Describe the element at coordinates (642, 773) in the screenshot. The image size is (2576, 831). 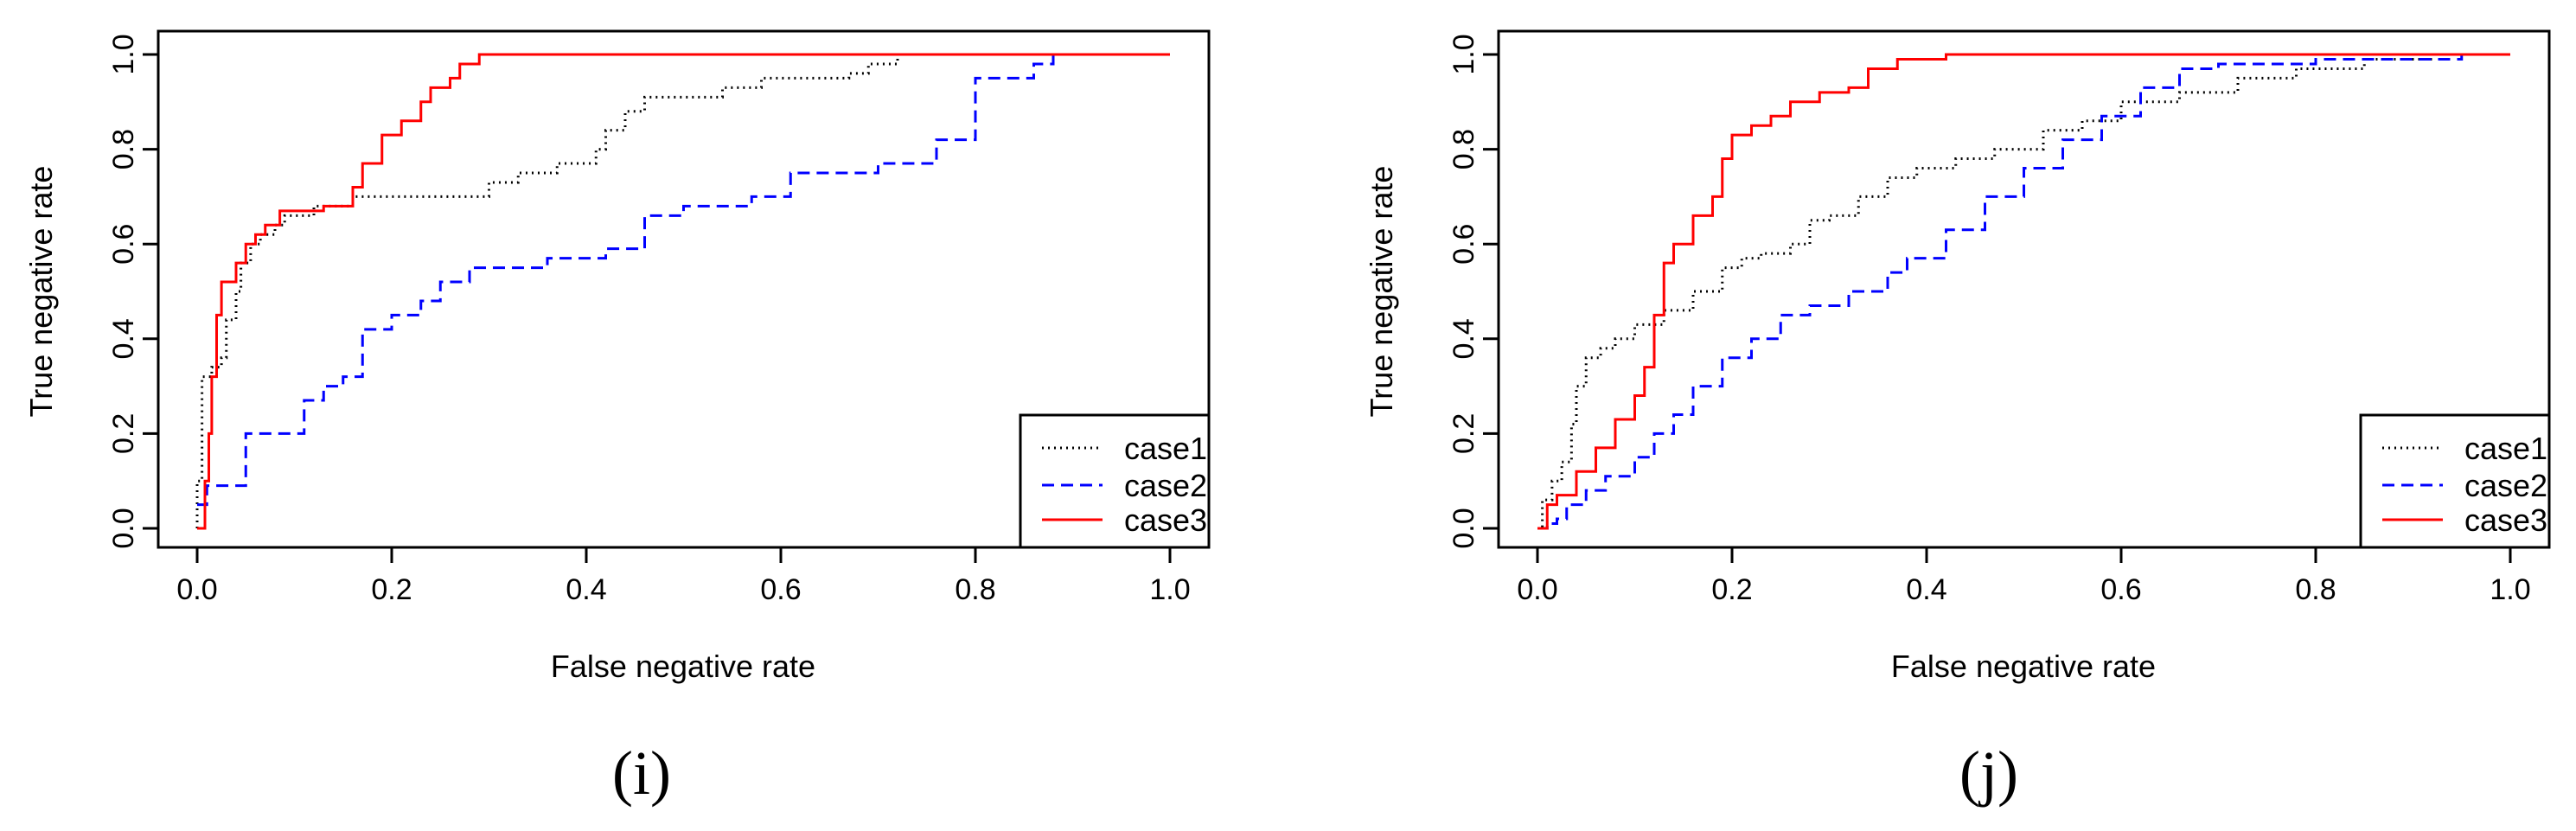
I see `panel-label: (i)` at that location.